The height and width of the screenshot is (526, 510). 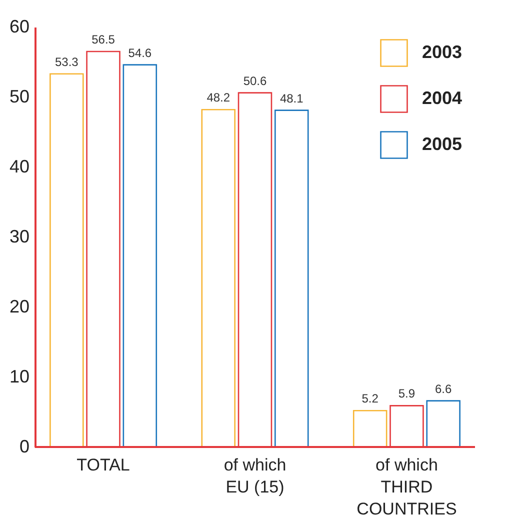 I want to click on y-tick-label: 50, so click(x=19, y=96).